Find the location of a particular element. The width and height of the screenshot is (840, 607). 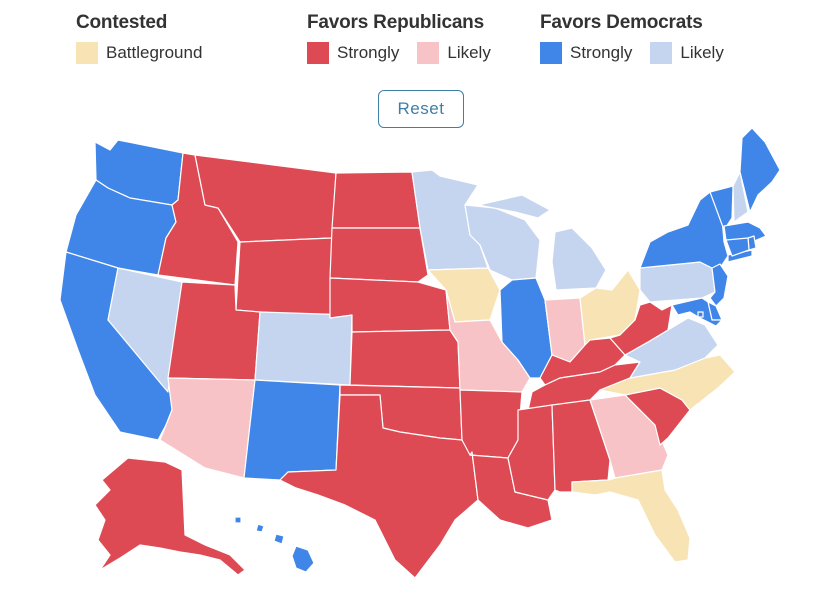

state-me is located at coordinates (760, 170).